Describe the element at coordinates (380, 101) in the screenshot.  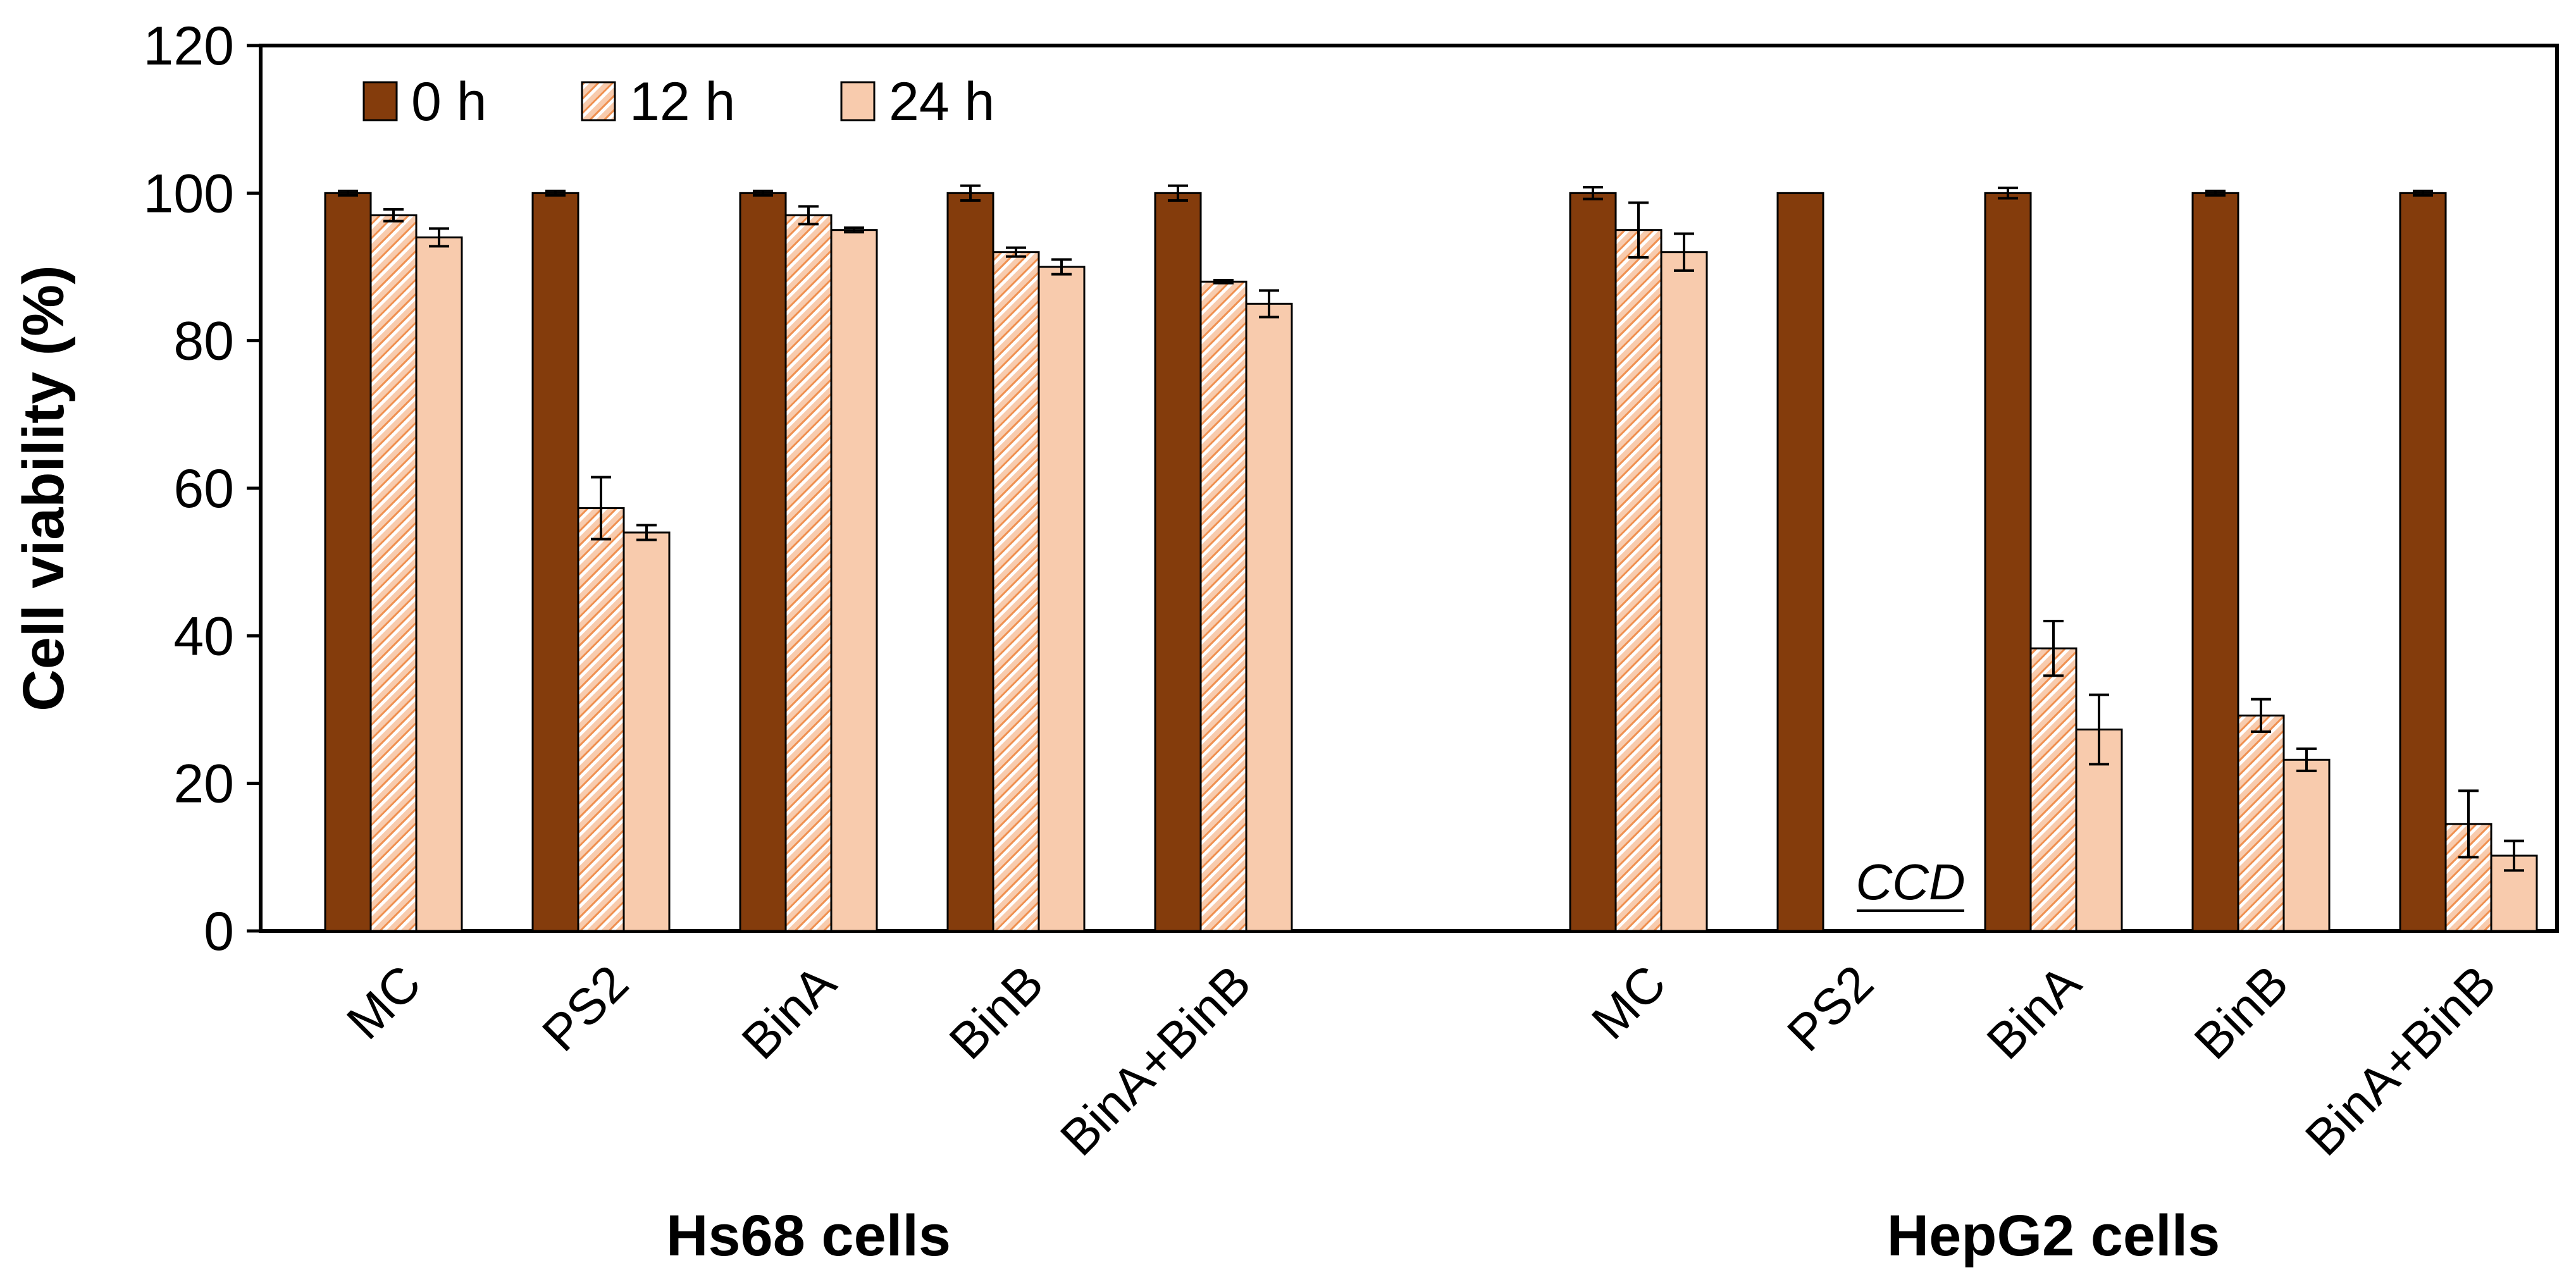
I see `legend-swatch-0h` at that location.